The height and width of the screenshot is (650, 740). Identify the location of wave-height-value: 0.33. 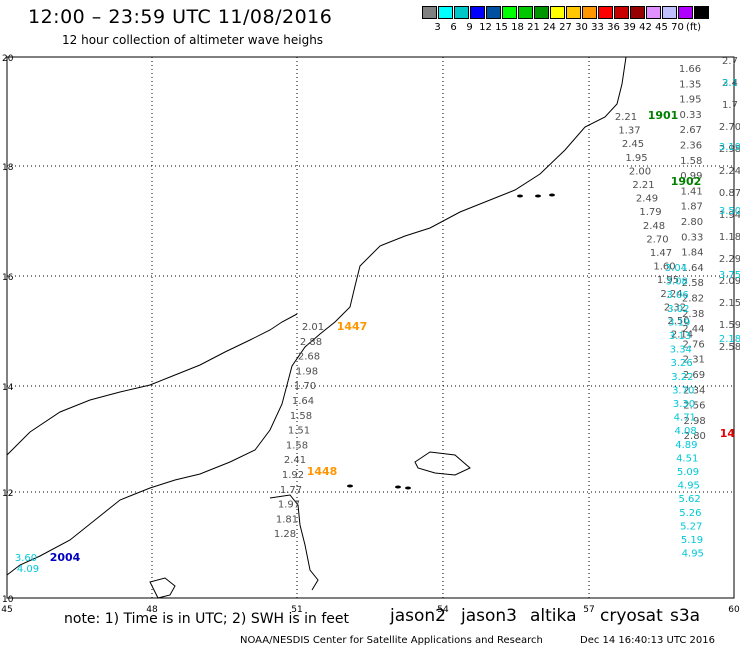
(690, 115).